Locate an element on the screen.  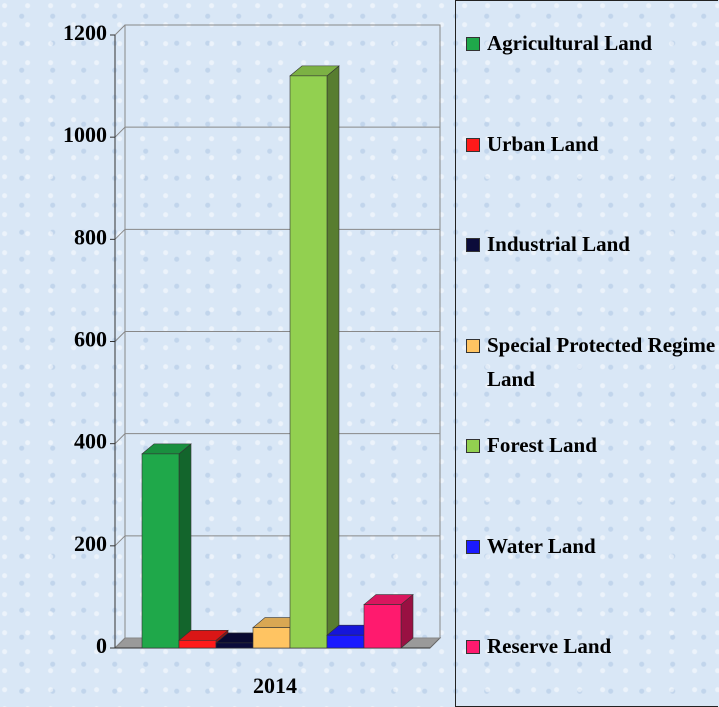
legend-label: Agricultural Land is located at coordinates (570, 43).